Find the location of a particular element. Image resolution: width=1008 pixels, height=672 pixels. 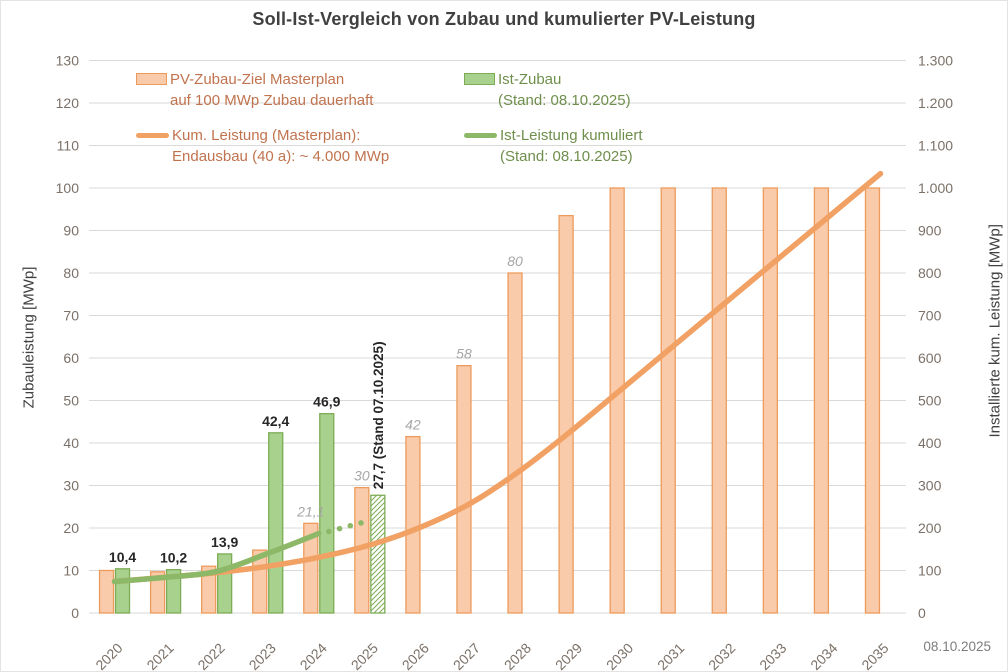

bar-ist-2022 is located at coordinates (225, 583).